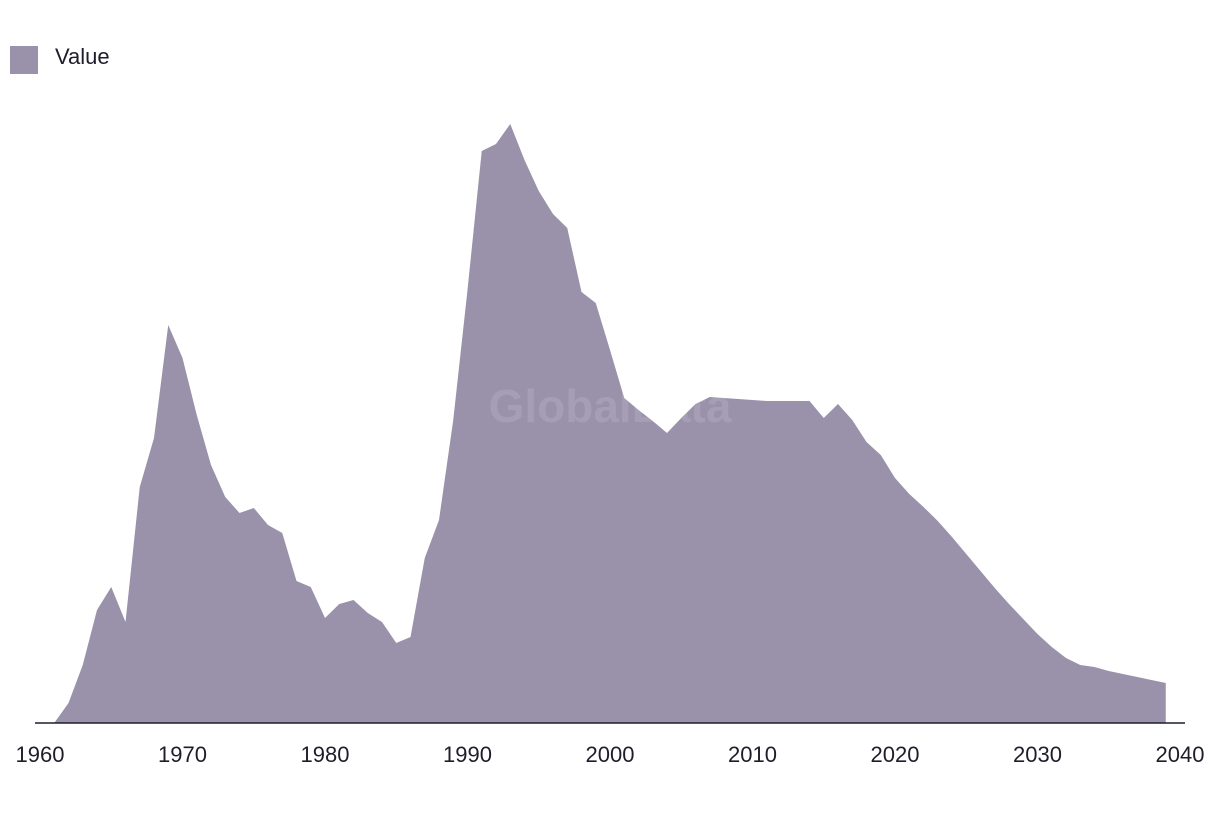 Image resolution: width=1220 pixels, height=816 pixels. What do you see at coordinates (610, 754) in the screenshot?
I see `x-tick-label: 2000` at bounding box center [610, 754].